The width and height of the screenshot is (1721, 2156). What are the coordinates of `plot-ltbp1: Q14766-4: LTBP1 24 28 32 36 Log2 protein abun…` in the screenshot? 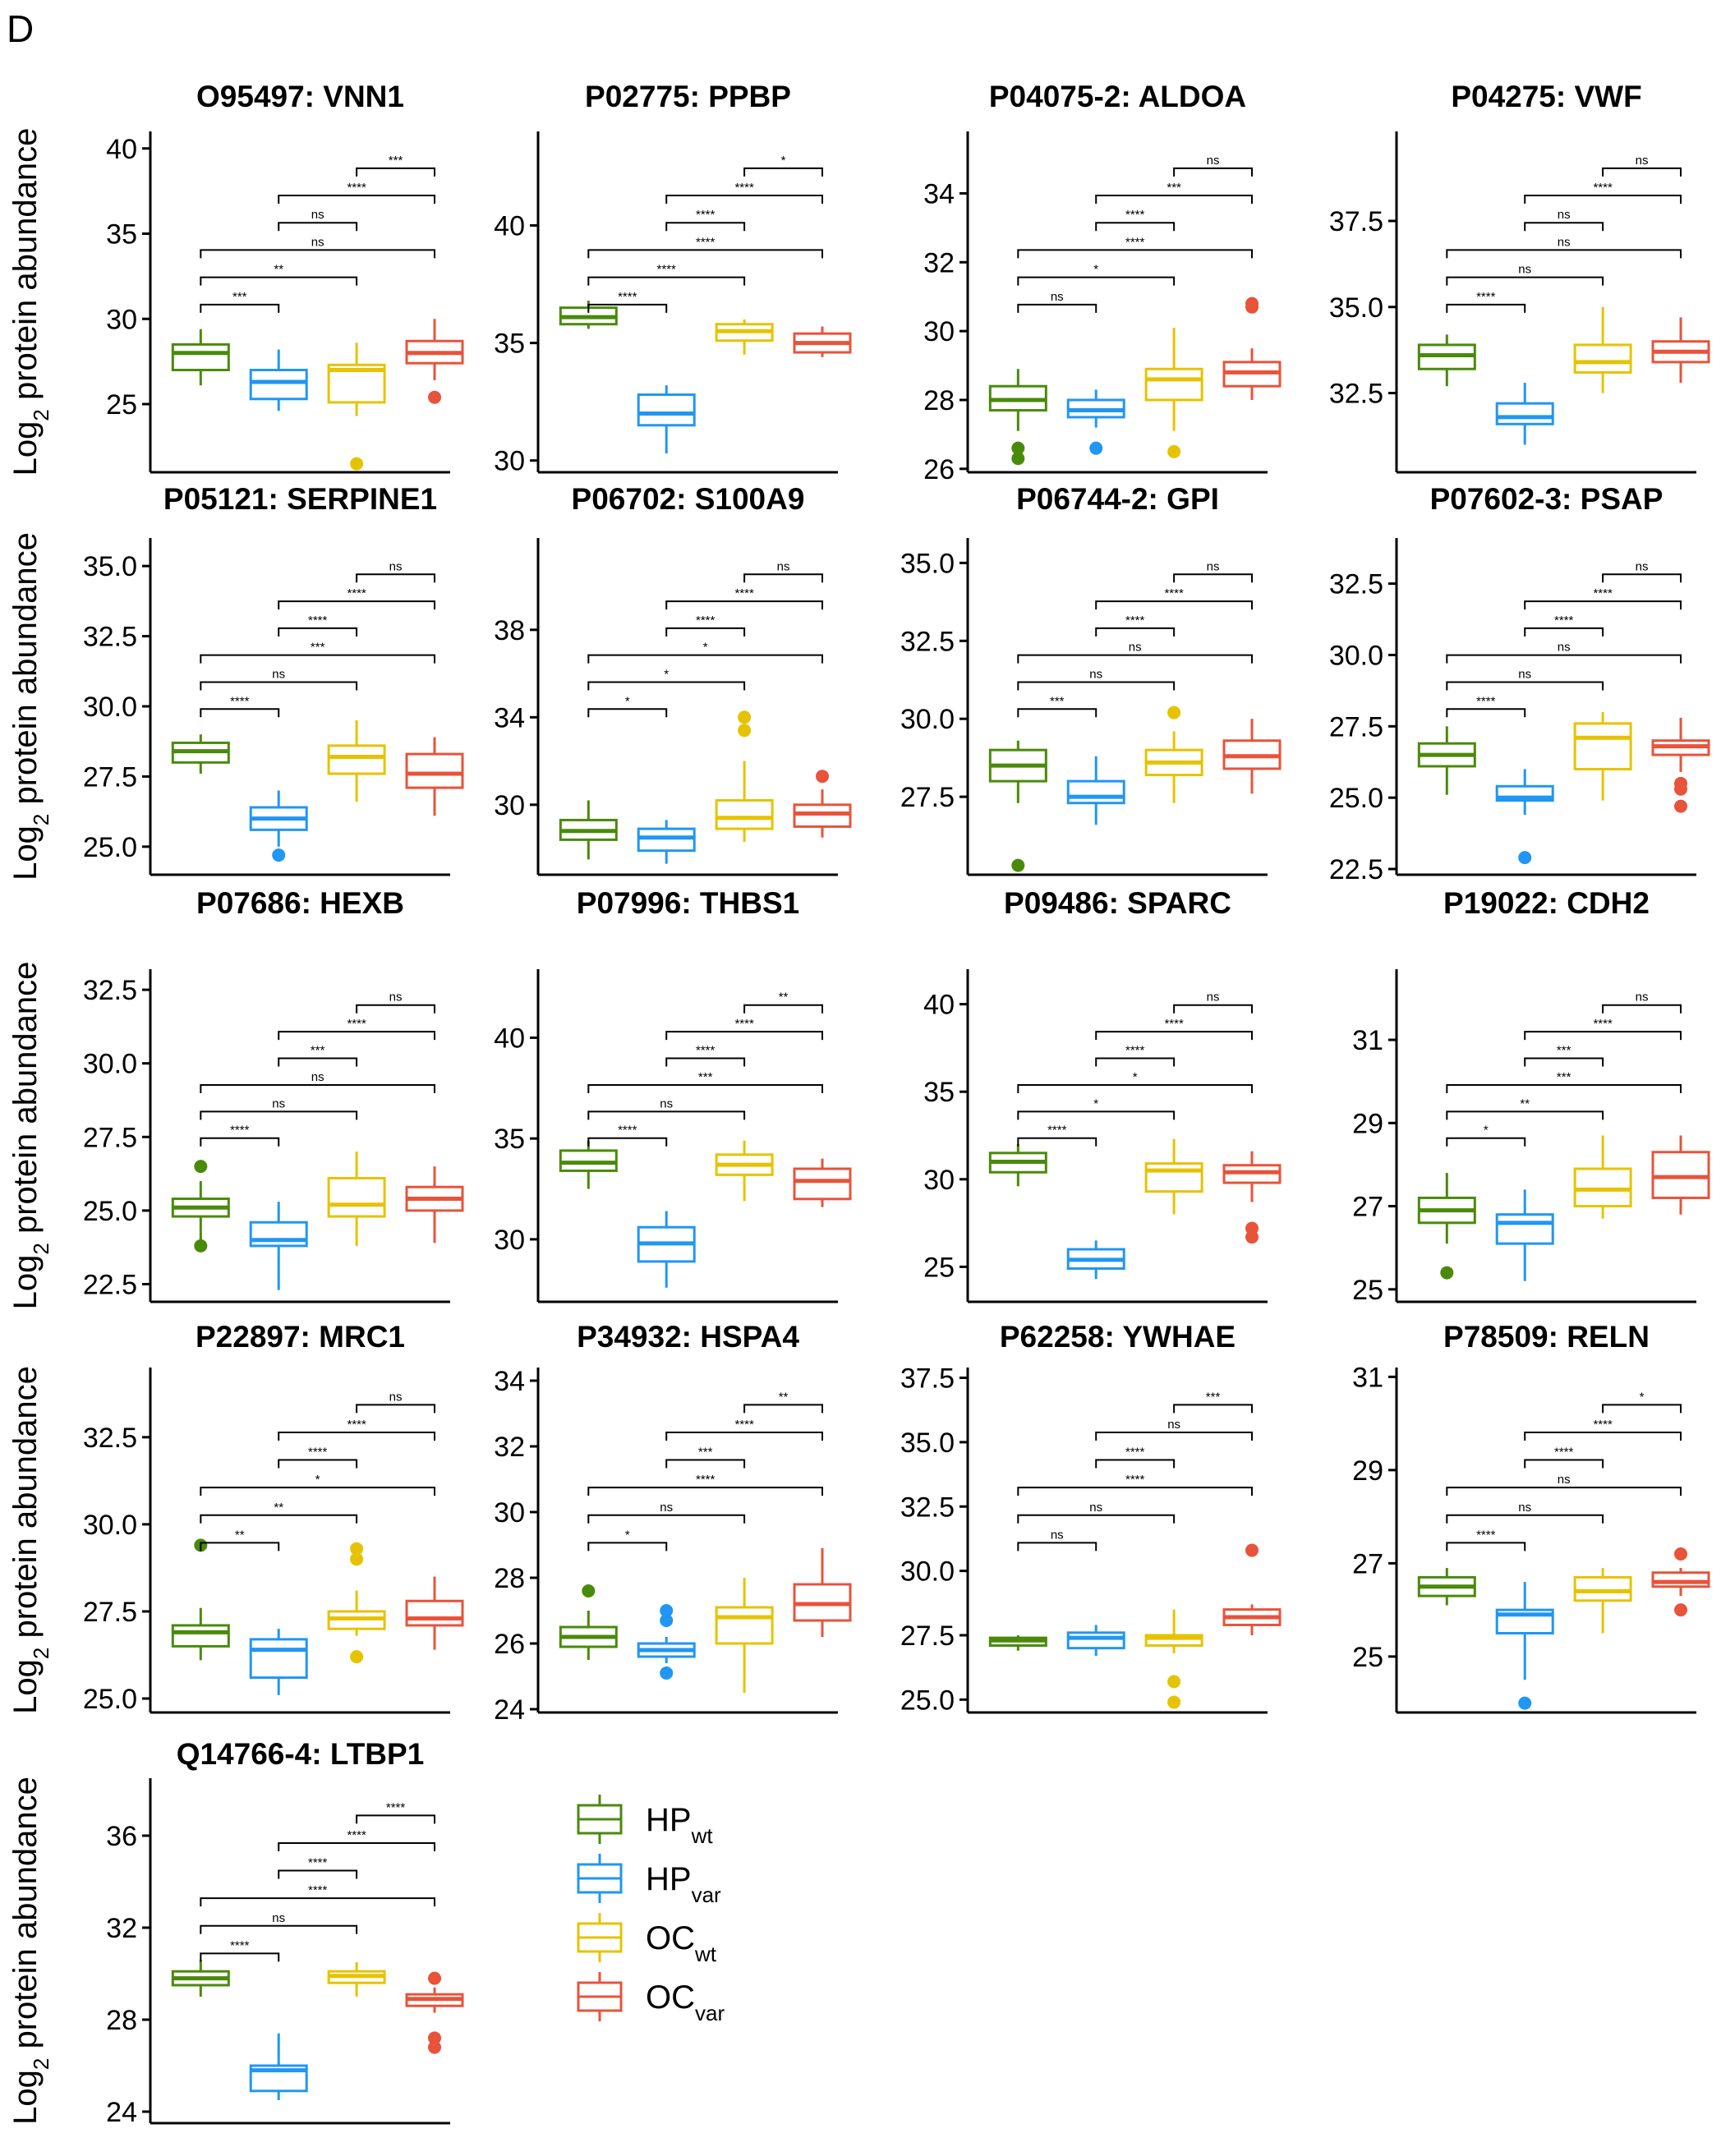 It's located at (235, 1932).